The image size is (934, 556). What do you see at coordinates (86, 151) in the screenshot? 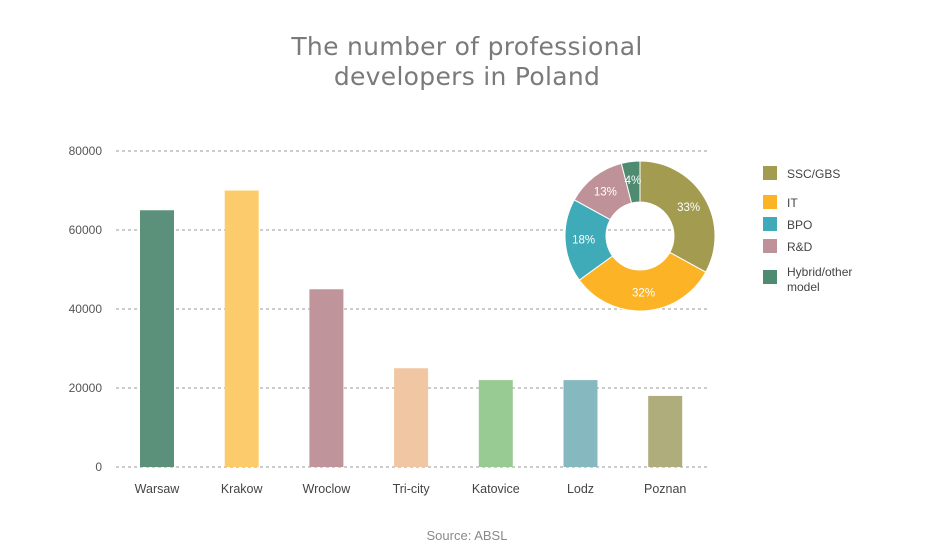
I see `y-tick-label: 80000` at bounding box center [86, 151].